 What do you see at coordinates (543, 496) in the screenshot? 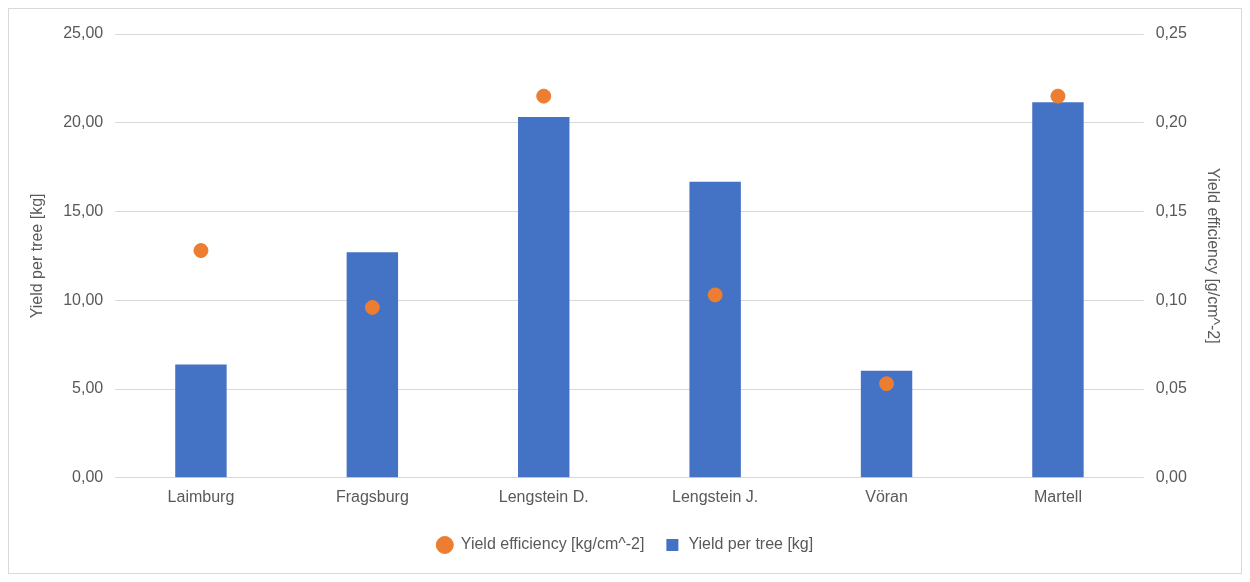
I see `x-tick-label: Lengstein D.` at bounding box center [543, 496].